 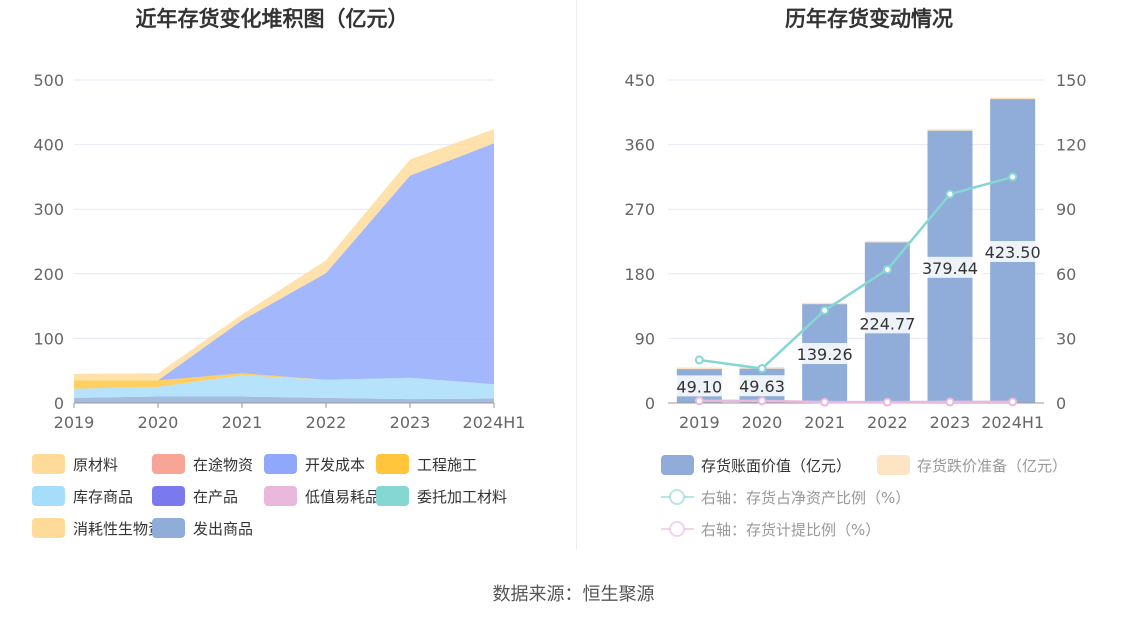 I want to click on right-y-right-tick-label: 0, so click(x=1061, y=403).